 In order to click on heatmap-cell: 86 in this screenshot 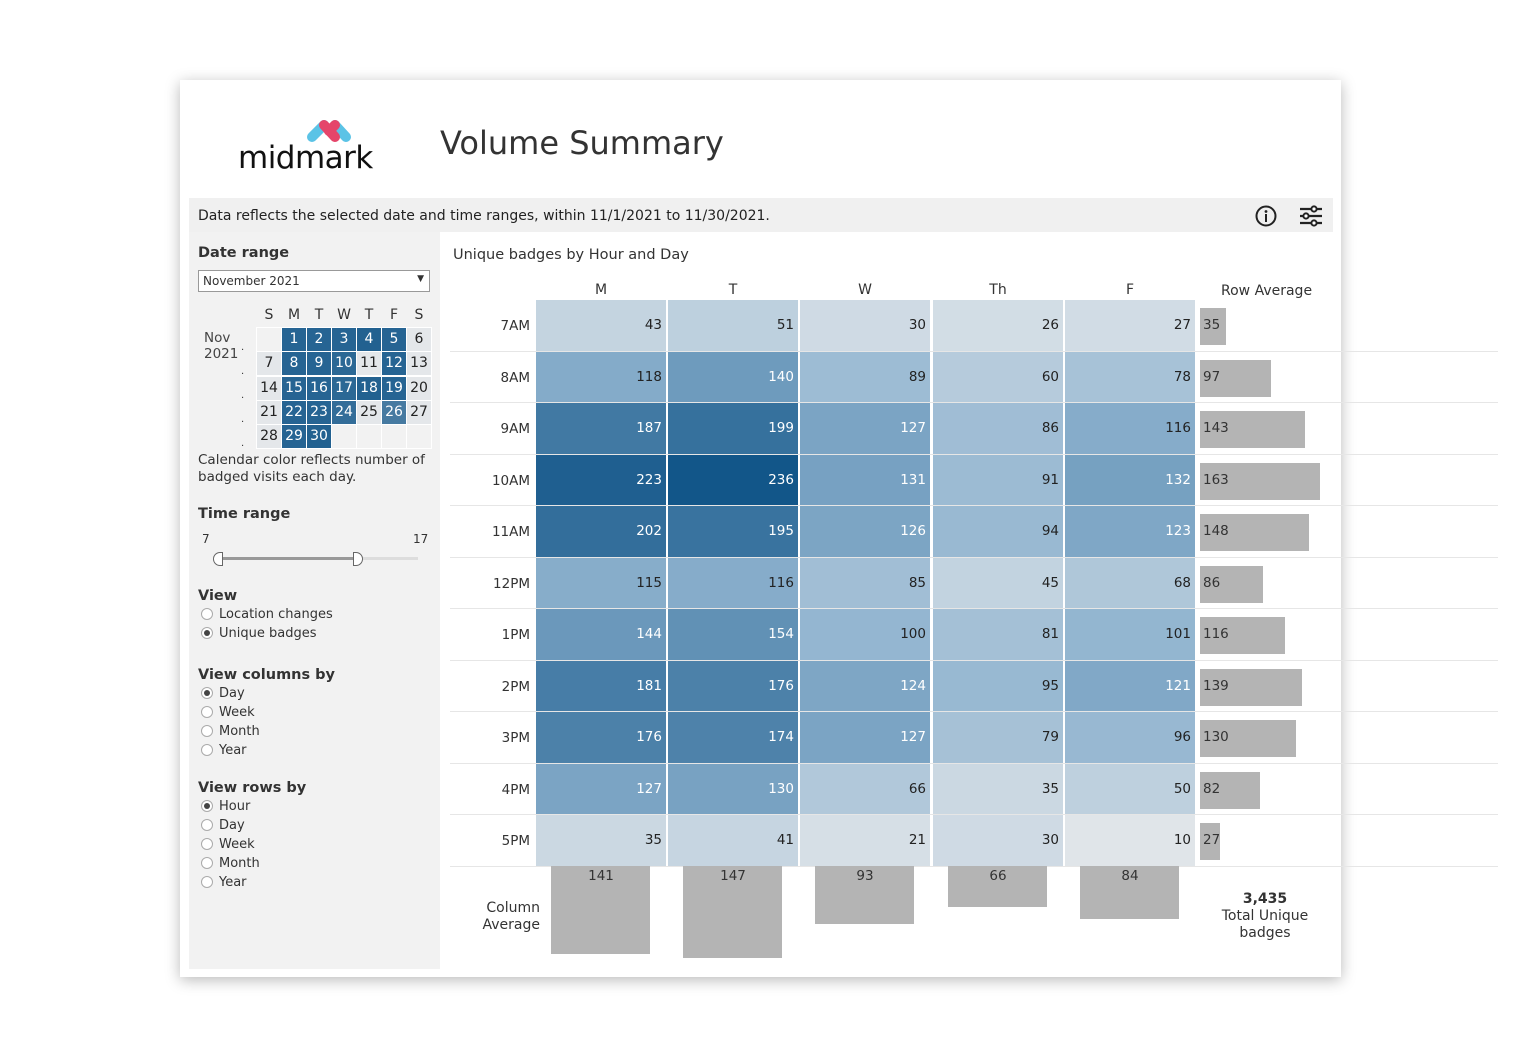, I will do `click(998, 428)`.